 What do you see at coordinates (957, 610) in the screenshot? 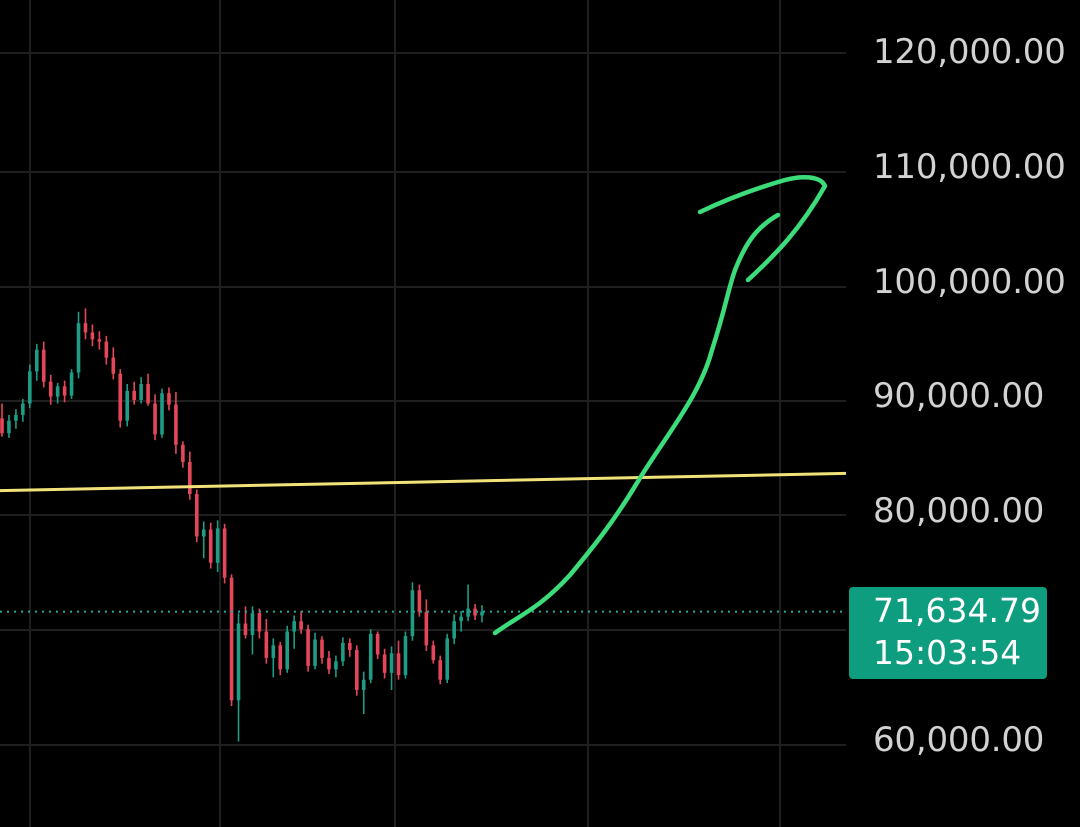
I see `last-price-value: 71,634.79` at bounding box center [957, 610].